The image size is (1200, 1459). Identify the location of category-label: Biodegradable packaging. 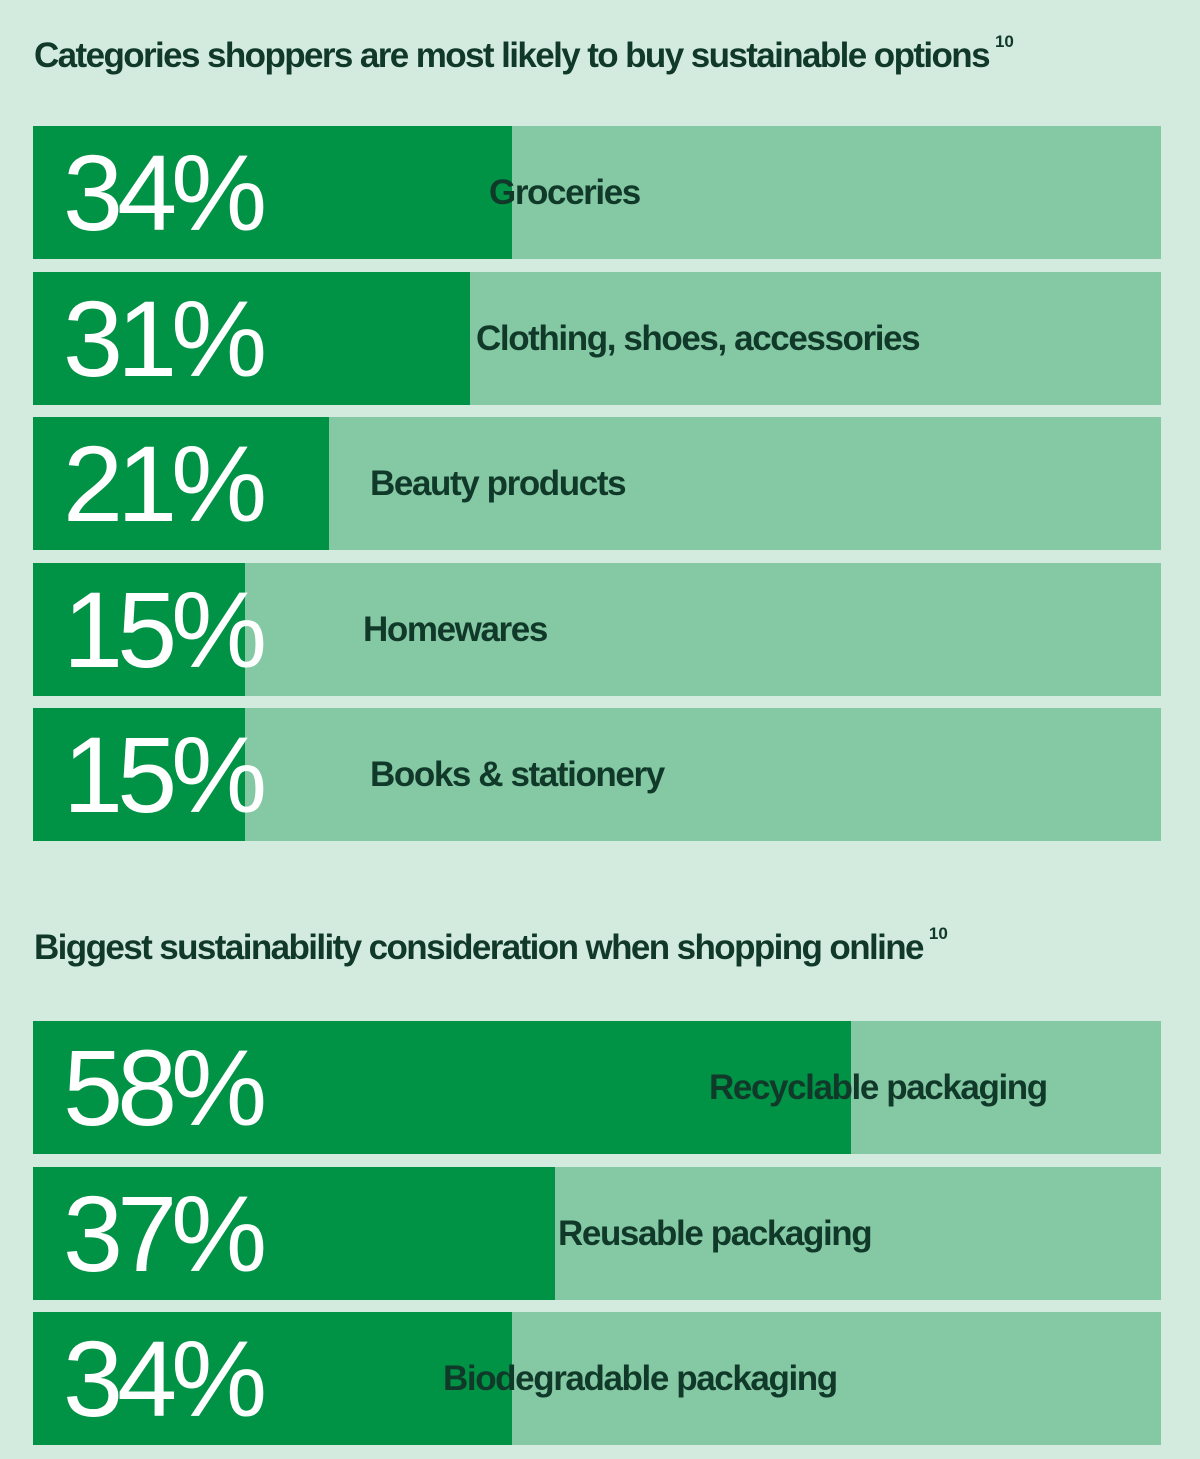
(640, 1378).